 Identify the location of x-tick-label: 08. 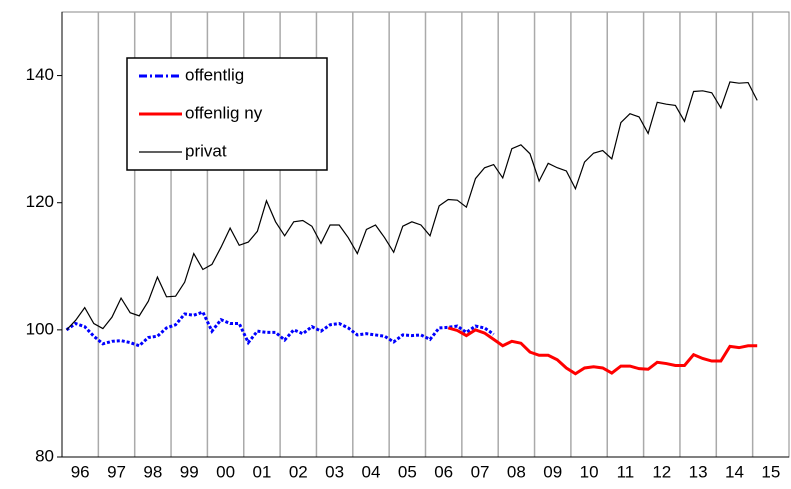
(516, 471).